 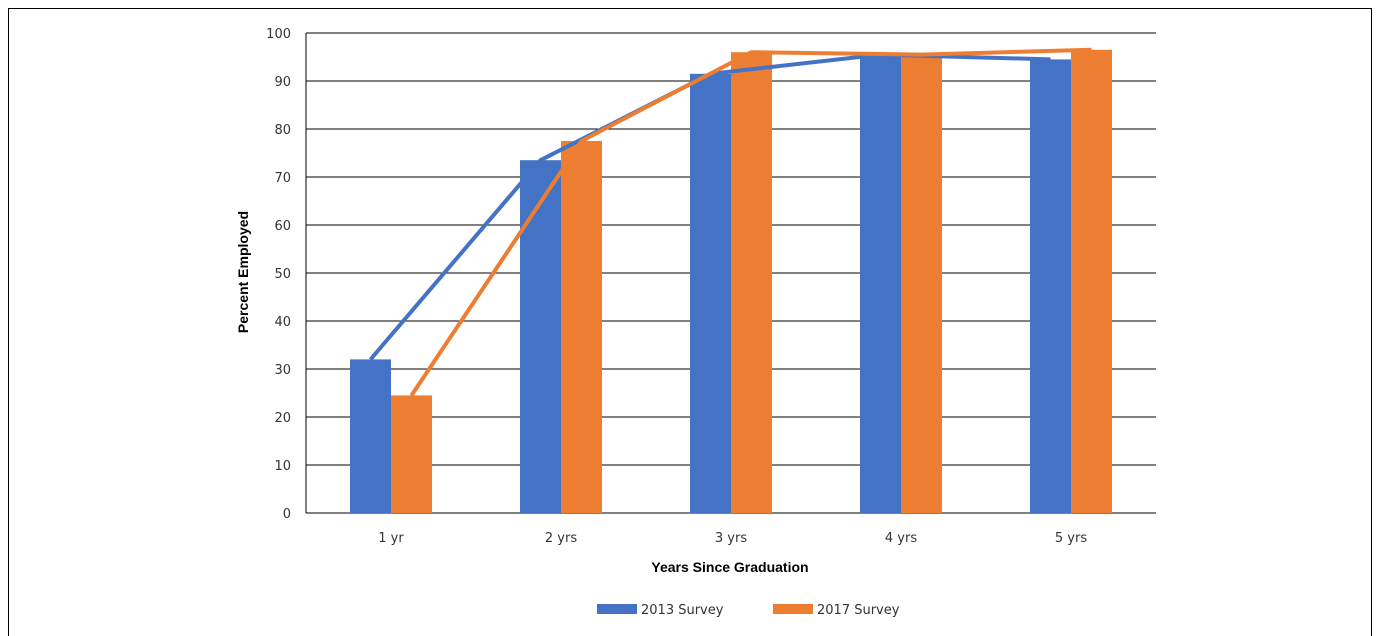 What do you see at coordinates (243, 272) in the screenshot?
I see `y-axis-title: Percent Employed` at bounding box center [243, 272].